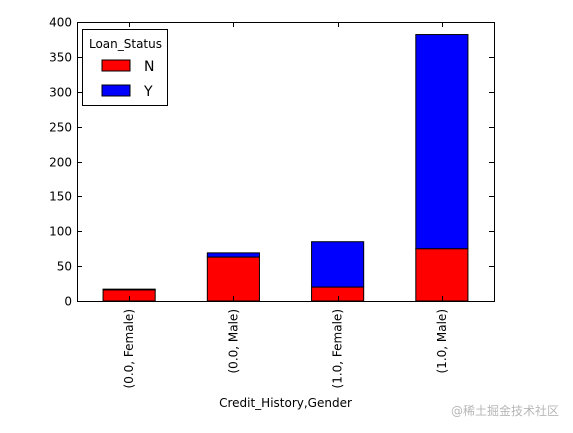  I want to click on watermark: @稀土掘金技术社区, so click(504, 411).